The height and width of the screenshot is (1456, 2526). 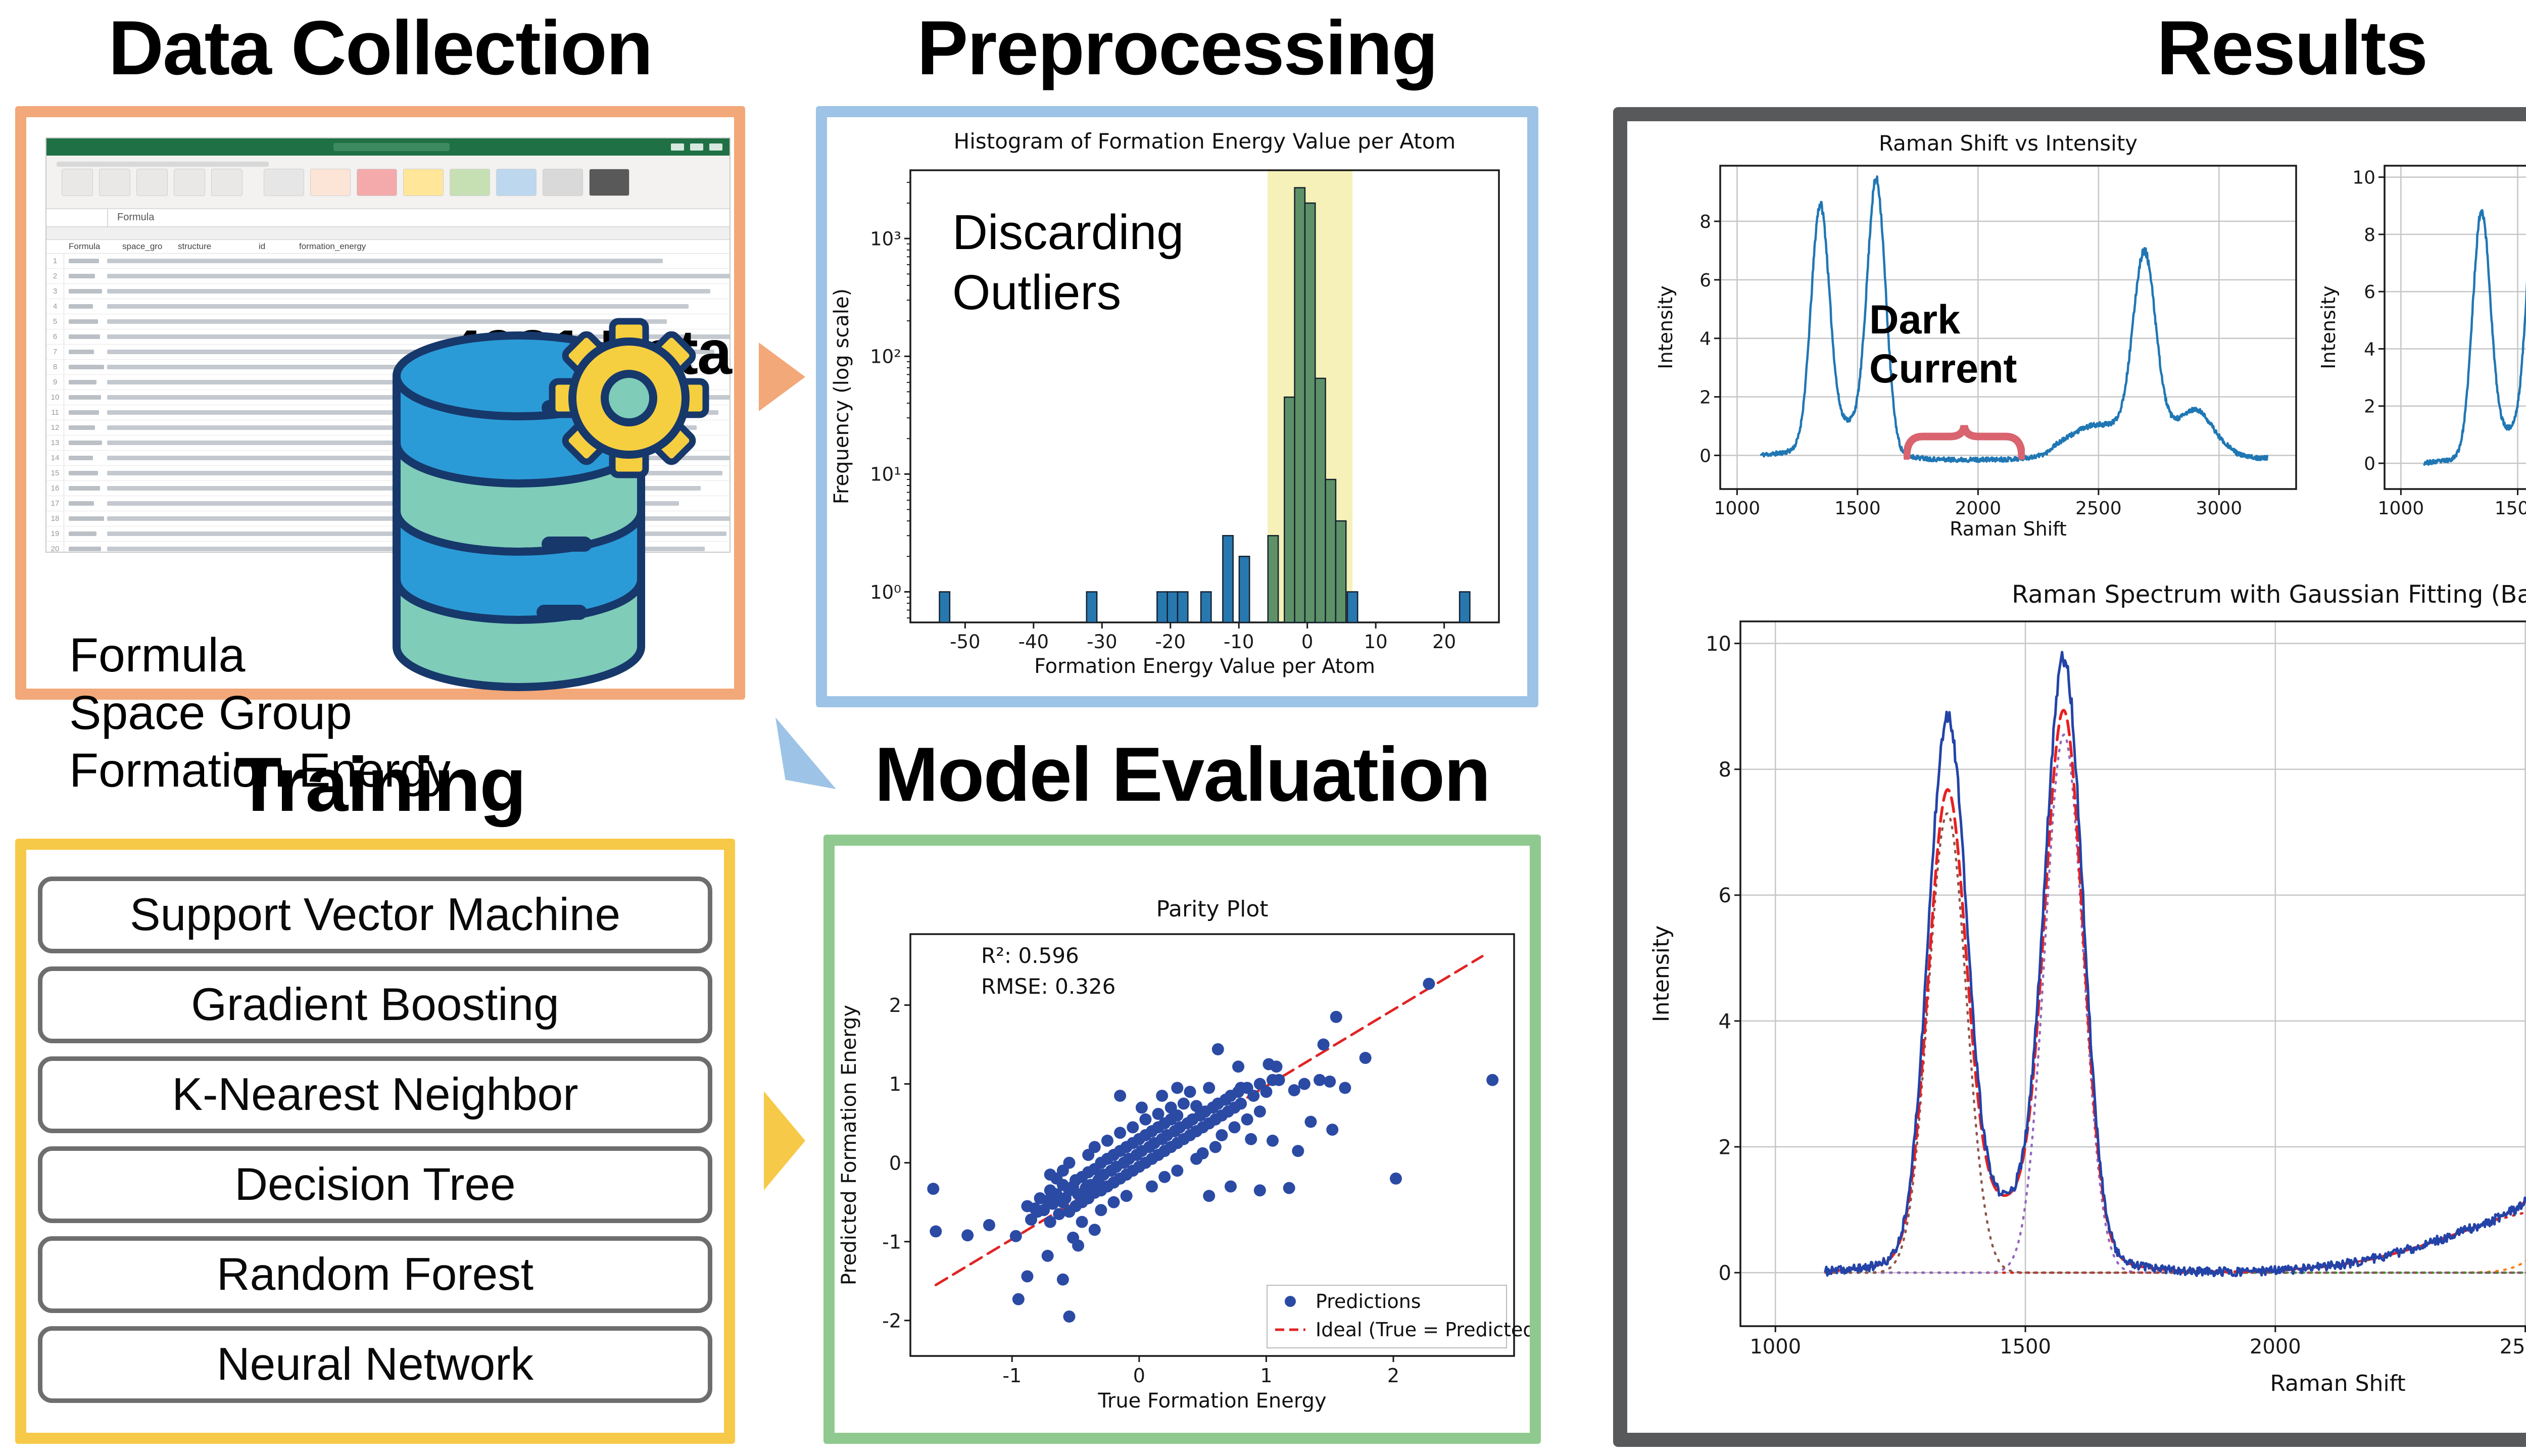 I want to click on sheet-row-number: 4, so click(x=55, y=306).